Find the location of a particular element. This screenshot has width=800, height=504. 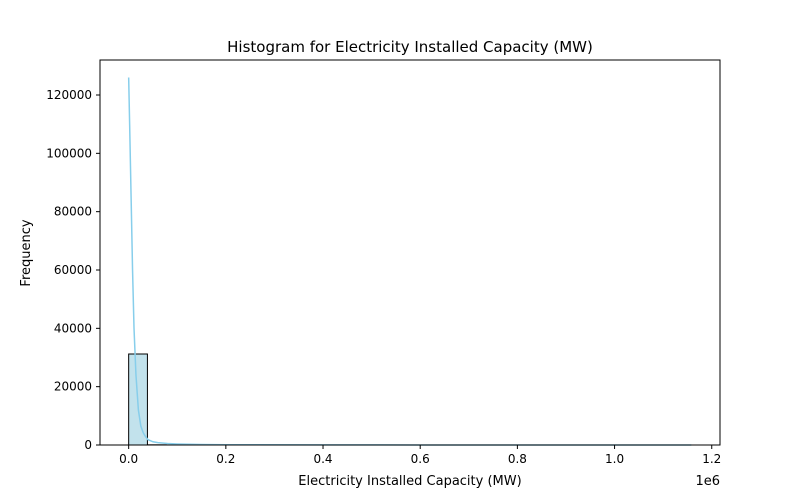

y-tick-label-4: 80000 is located at coordinates (73, 212).